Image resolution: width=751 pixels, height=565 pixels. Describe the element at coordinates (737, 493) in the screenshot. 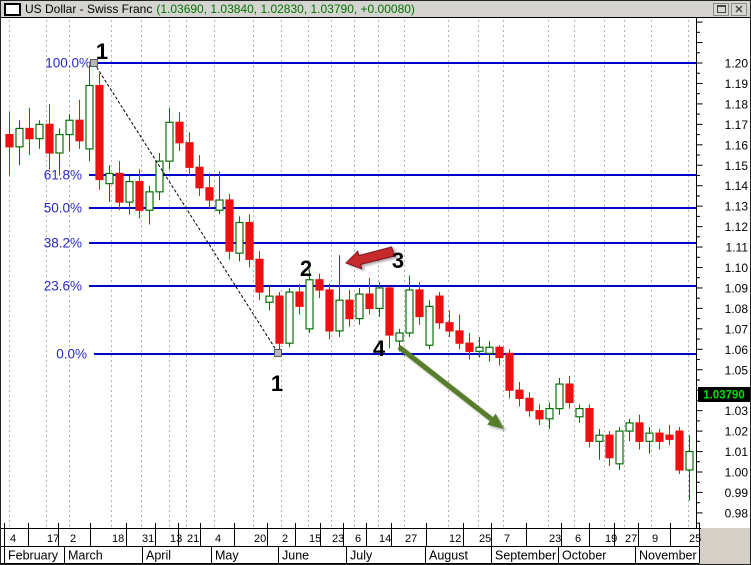

I see `y-axis-label: 0.99` at that location.